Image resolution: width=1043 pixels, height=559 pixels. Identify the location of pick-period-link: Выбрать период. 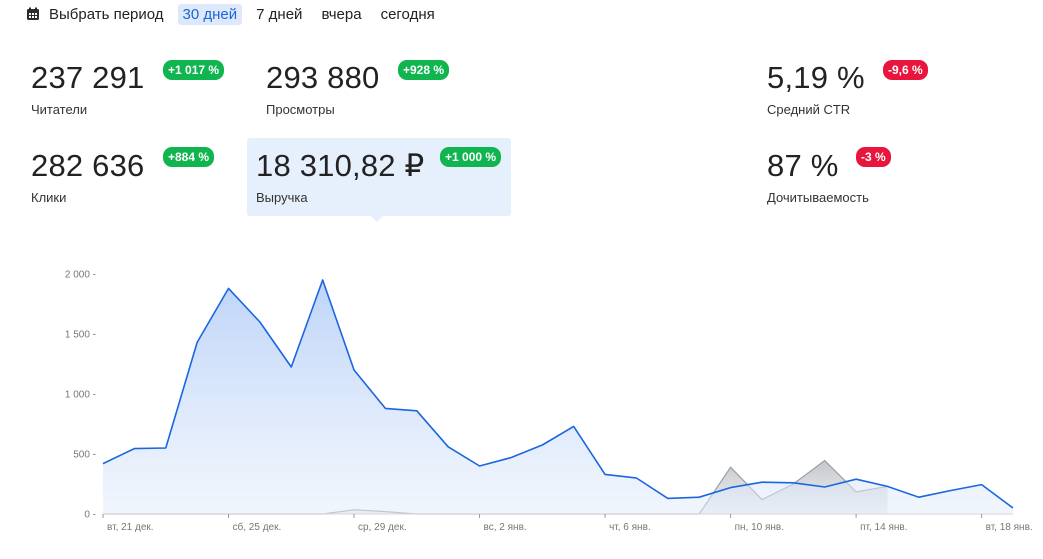
(106, 14).